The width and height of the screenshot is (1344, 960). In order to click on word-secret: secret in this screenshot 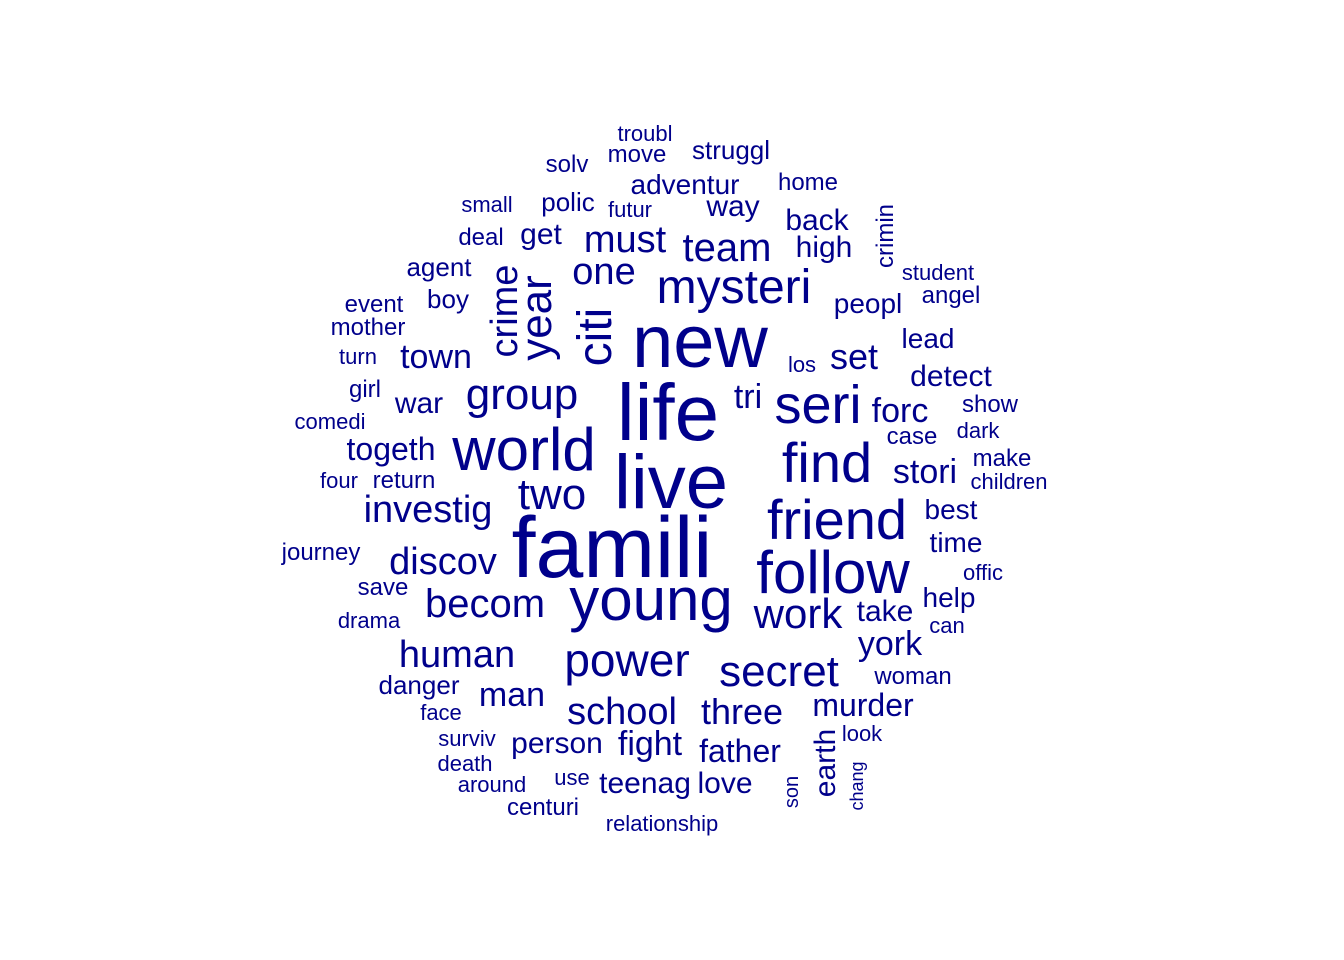, I will do `click(779, 671)`.